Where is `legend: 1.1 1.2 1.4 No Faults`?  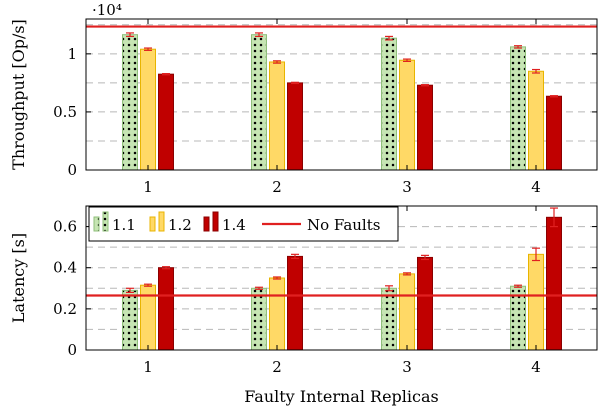
legend: 1.1 1.2 1.4 No Faults is located at coordinates (243, 224).